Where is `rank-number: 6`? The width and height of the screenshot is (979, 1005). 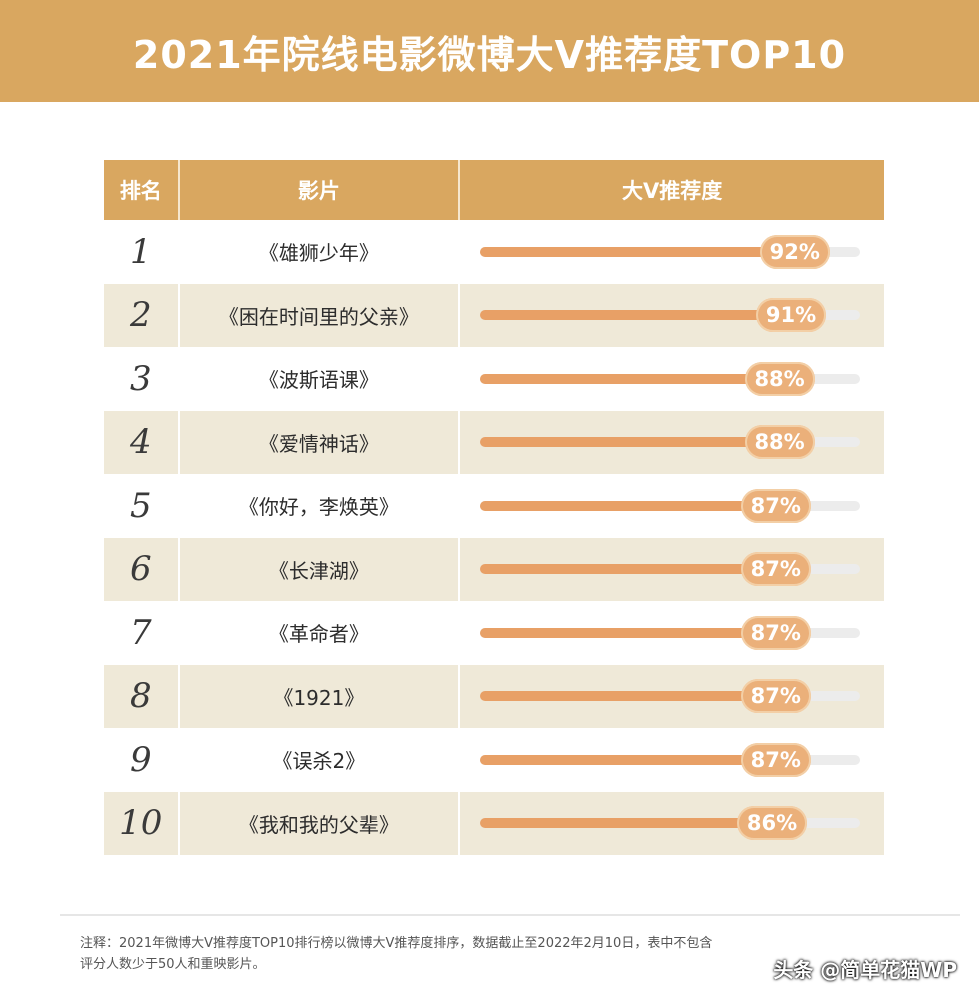
rank-number: 6 is located at coordinates (140, 569).